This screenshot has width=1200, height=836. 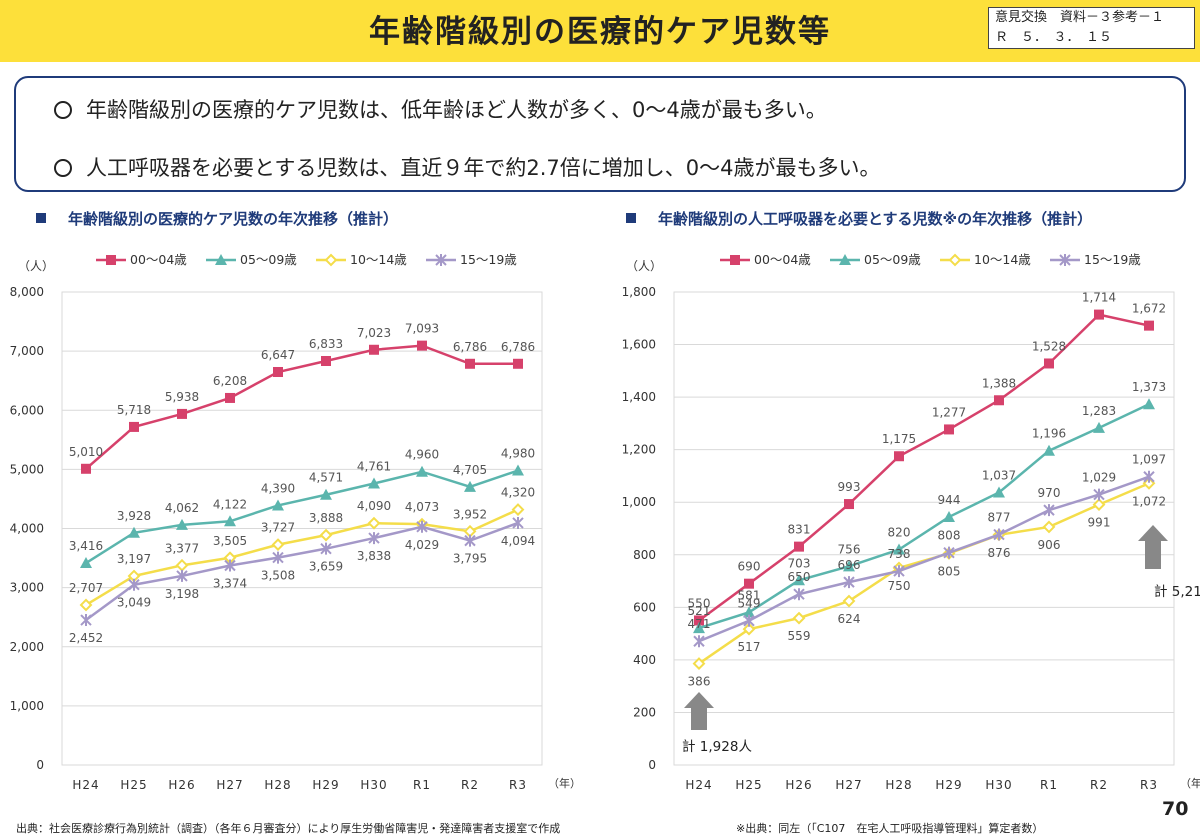 What do you see at coordinates (1149, 501) in the screenshot?
I see `data-label: 1,072` at bounding box center [1149, 501].